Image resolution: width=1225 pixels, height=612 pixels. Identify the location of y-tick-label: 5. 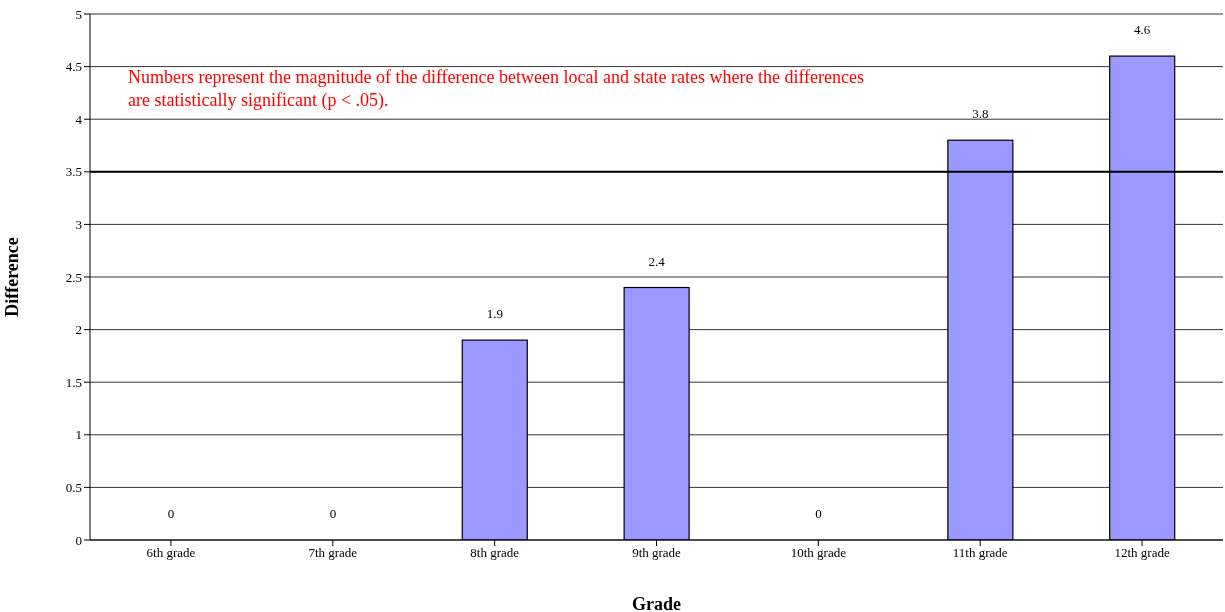
(78, 14).